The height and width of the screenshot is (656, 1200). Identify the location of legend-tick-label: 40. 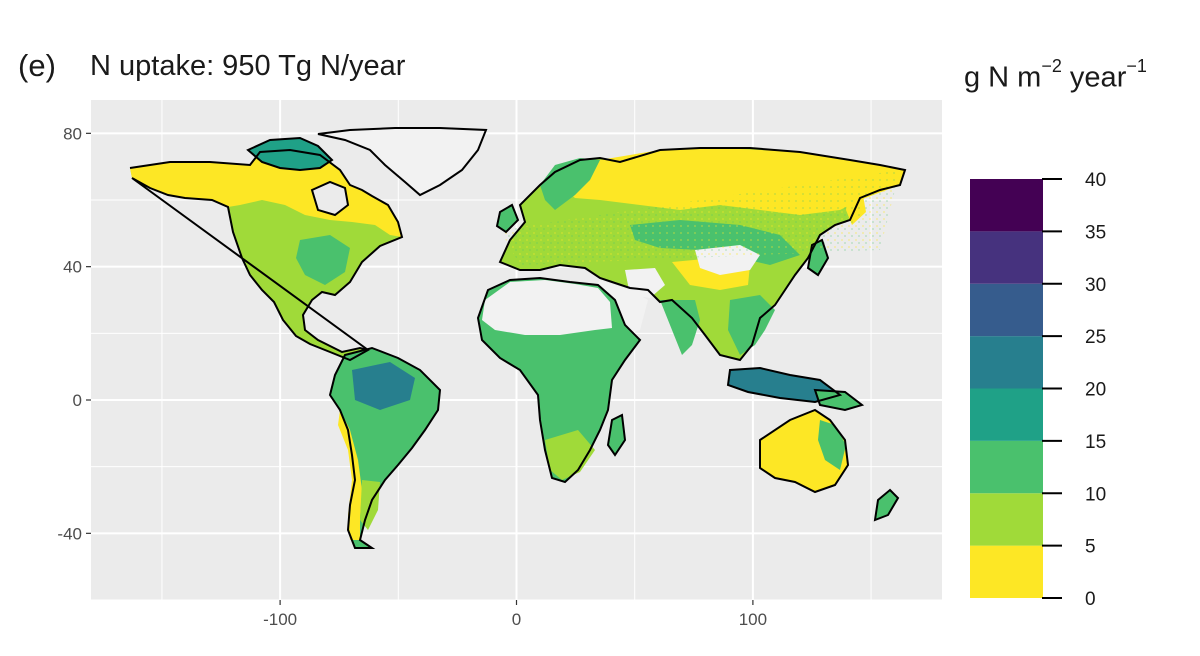
(1095, 180).